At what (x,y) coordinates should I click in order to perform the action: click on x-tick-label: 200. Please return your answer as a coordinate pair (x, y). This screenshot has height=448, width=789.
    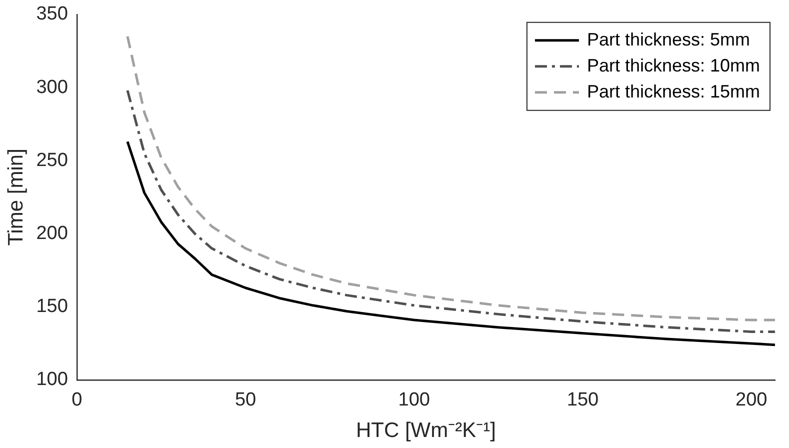
    Looking at the image, I should click on (752, 400).